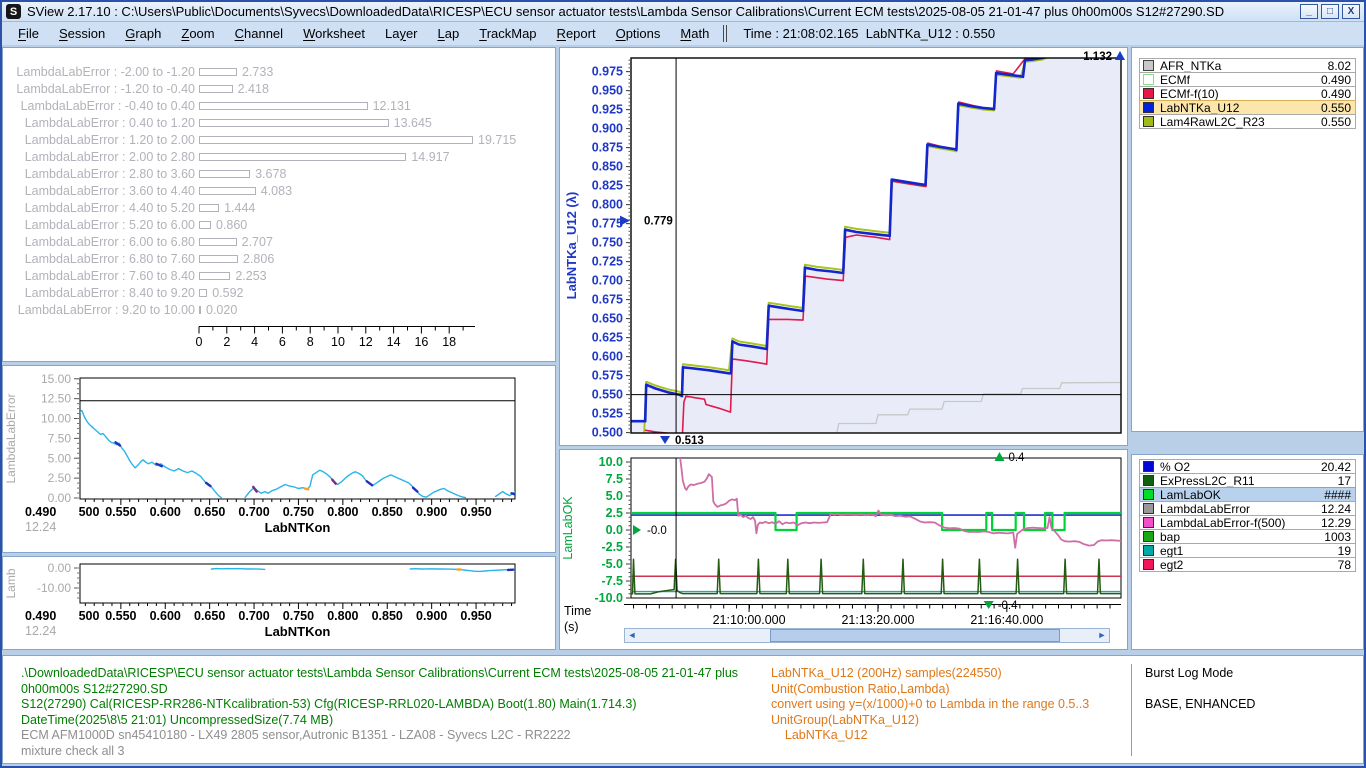  I want to click on channel-value: 12.29, so click(1335, 522).